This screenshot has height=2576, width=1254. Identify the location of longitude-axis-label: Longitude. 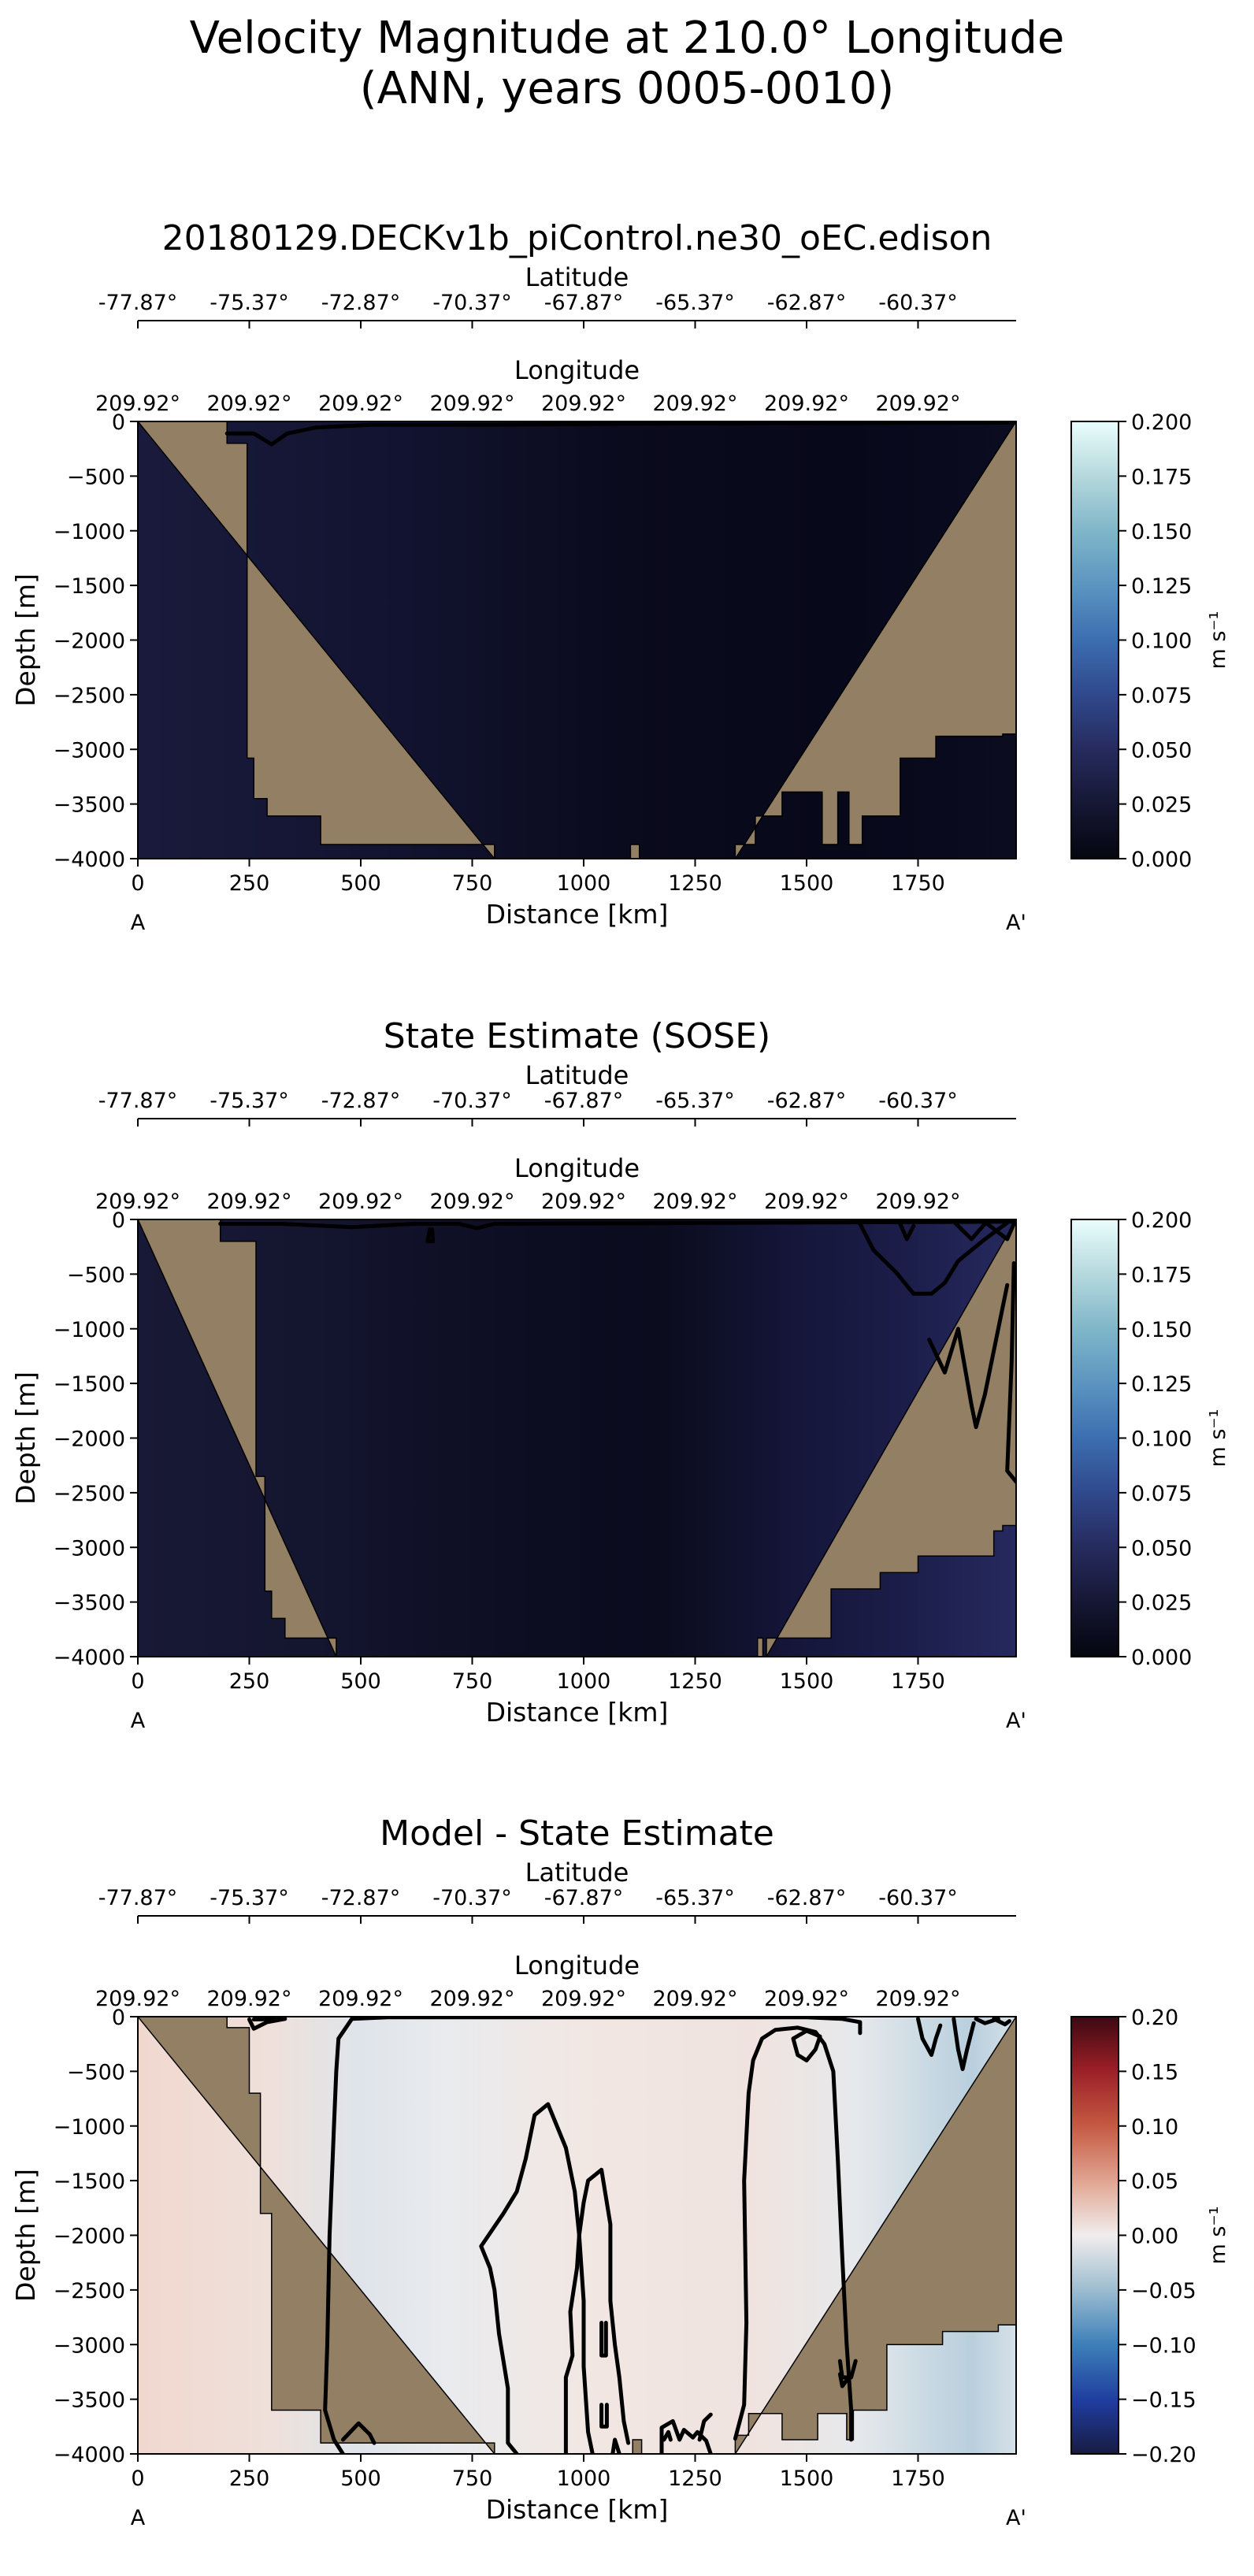
(577, 370).